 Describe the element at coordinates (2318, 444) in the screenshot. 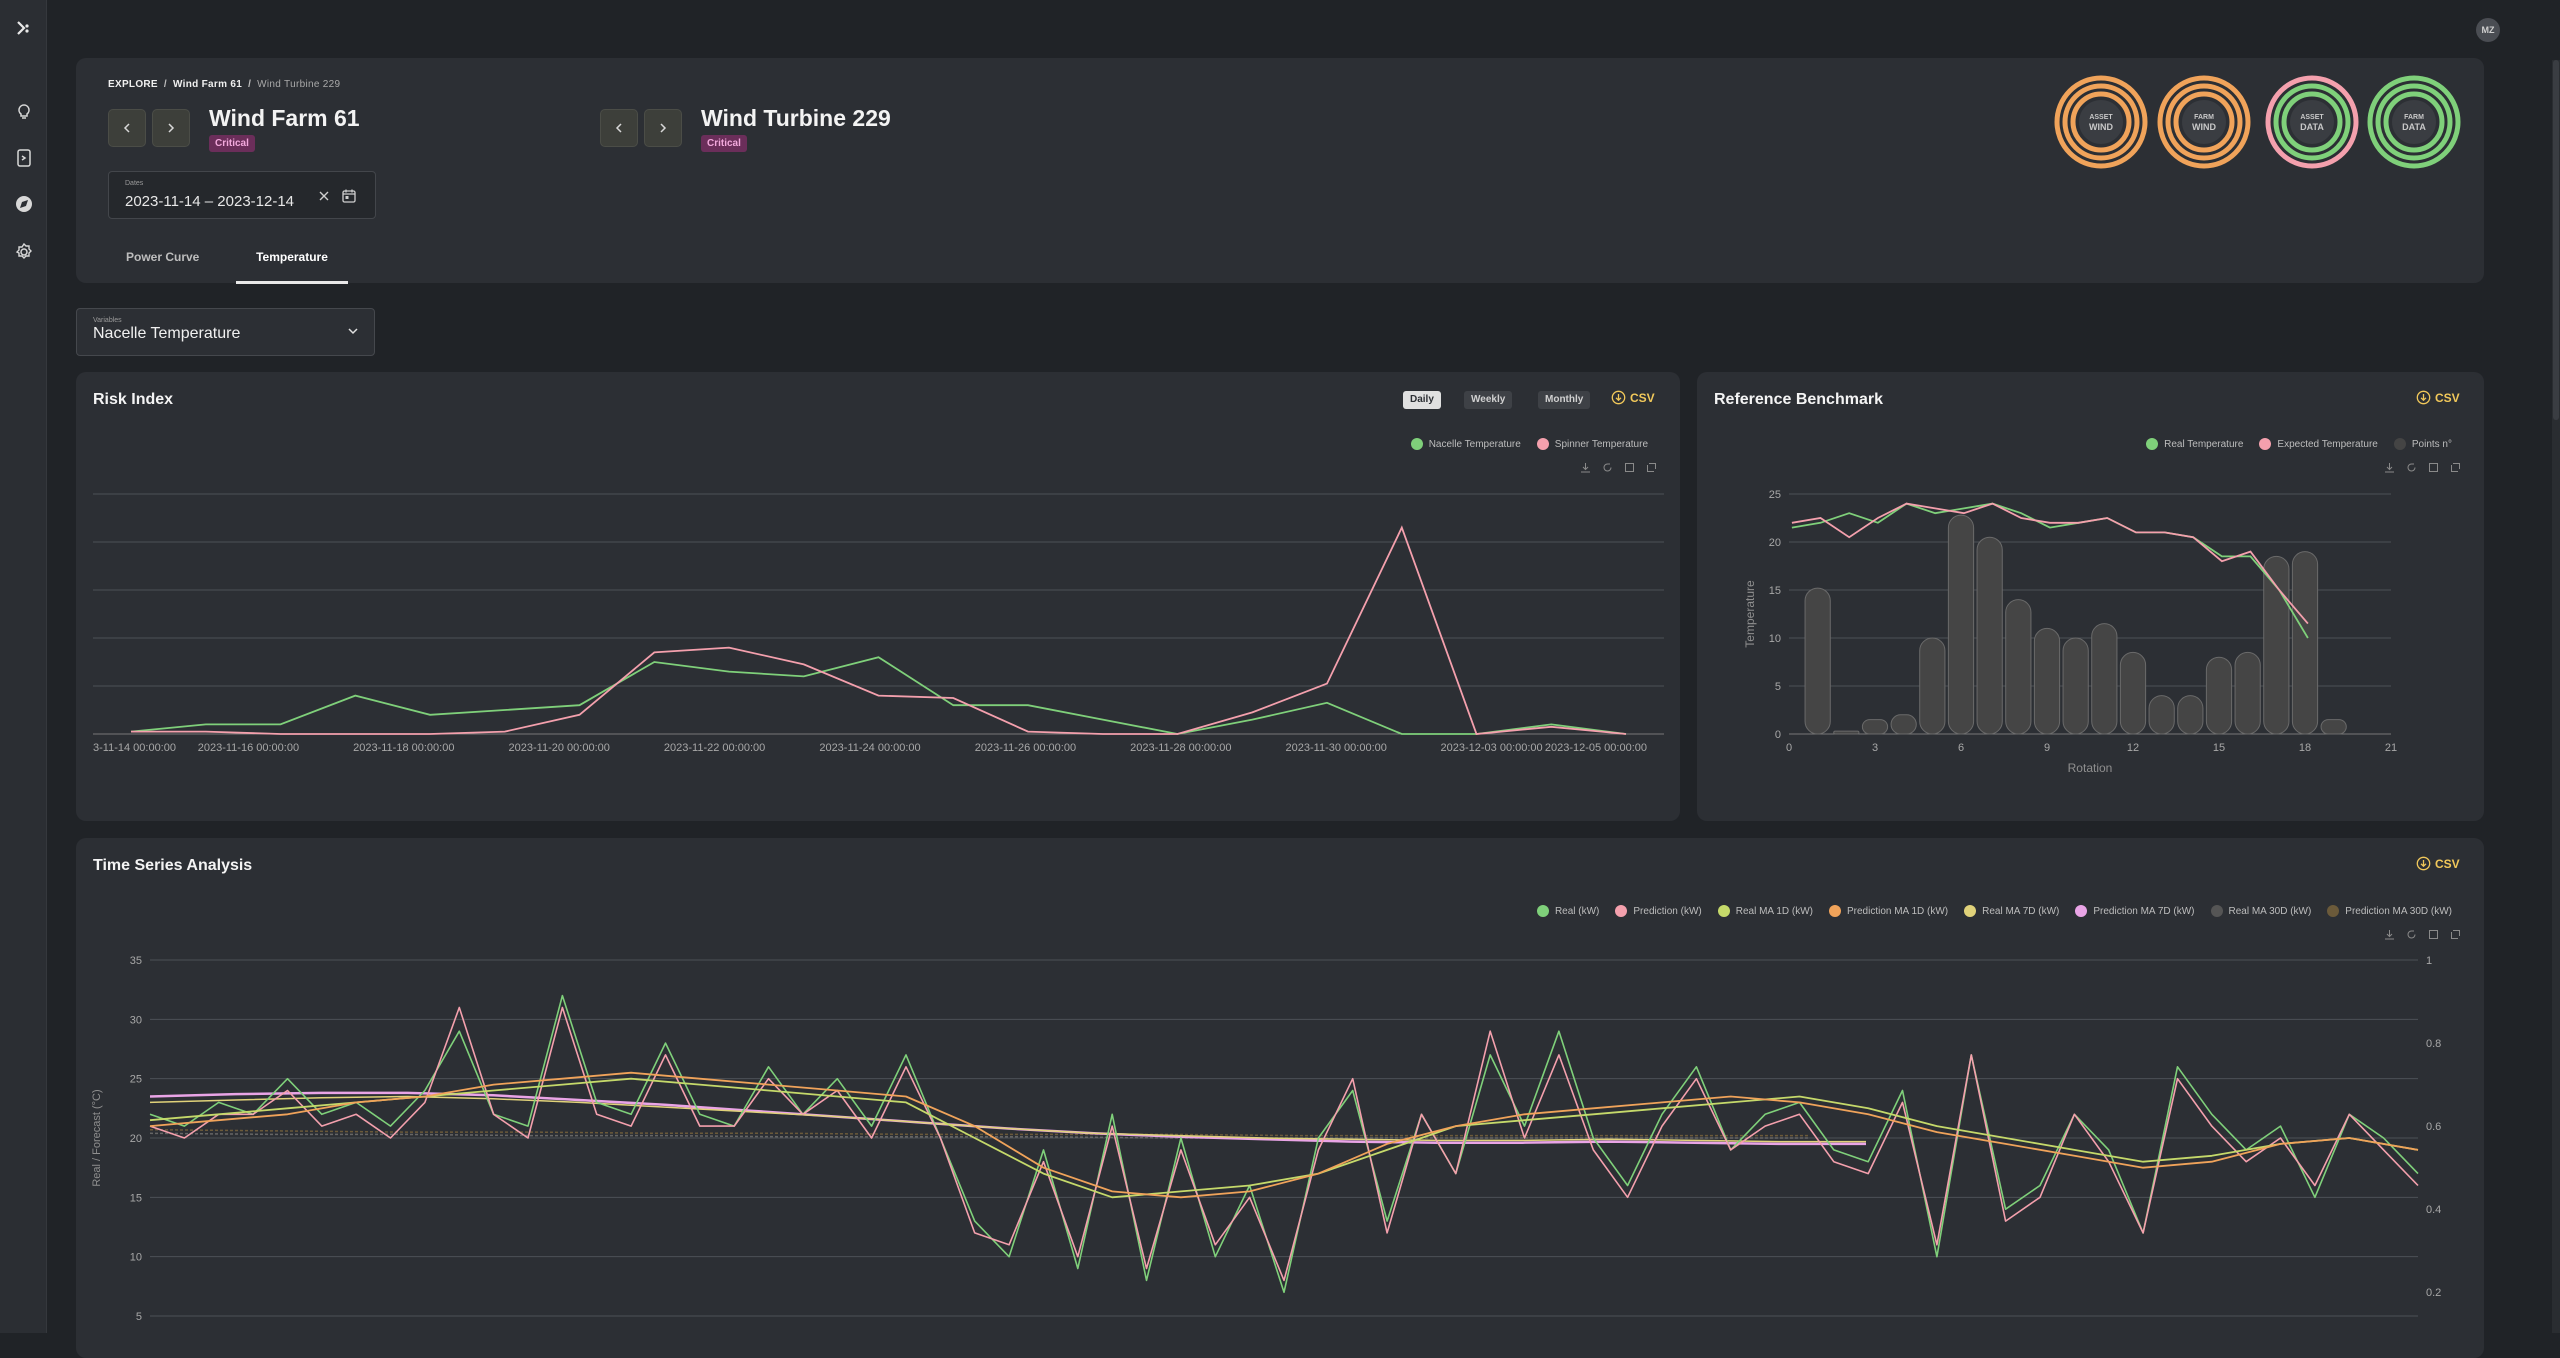

I see `legend-item-expected-temperature: Expected Temperature` at that location.